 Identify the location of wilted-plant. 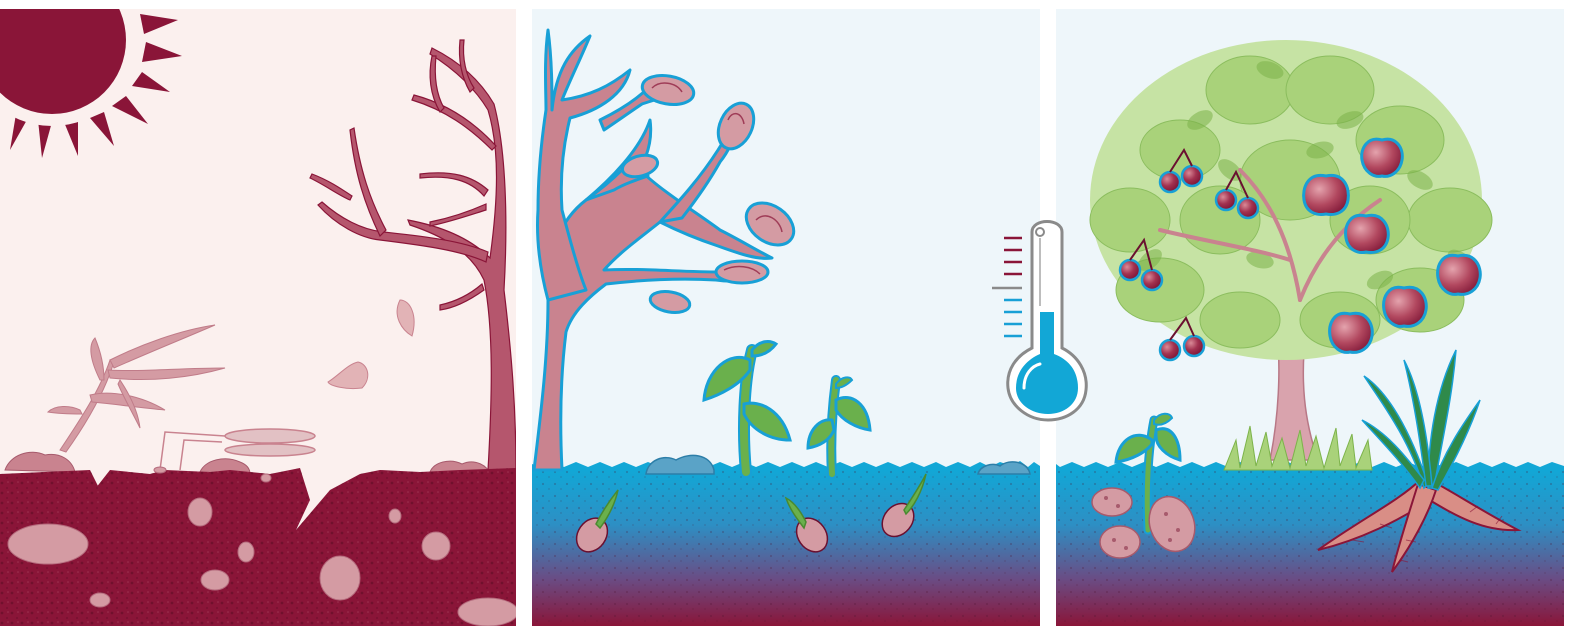
(136, 388).